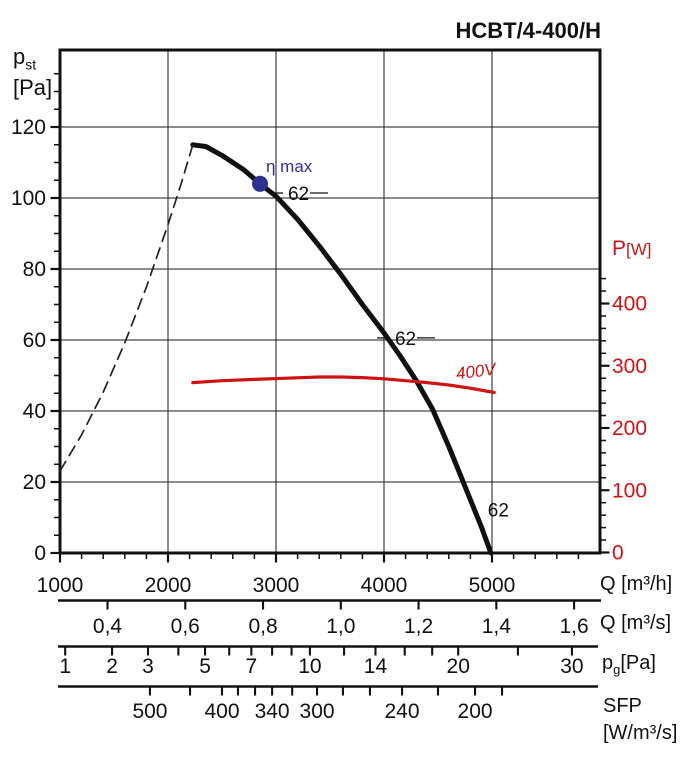  Describe the element at coordinates (262, 626) in the screenshot. I see `sub-axis-tick-label: 0,8` at that location.